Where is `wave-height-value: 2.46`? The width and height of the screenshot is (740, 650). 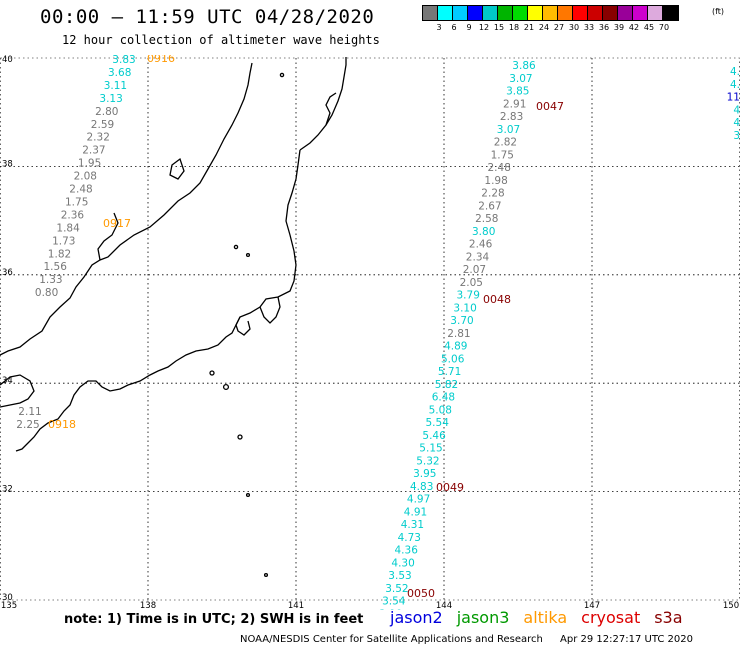
wave-height-value: 2.46 is located at coordinates (481, 245).